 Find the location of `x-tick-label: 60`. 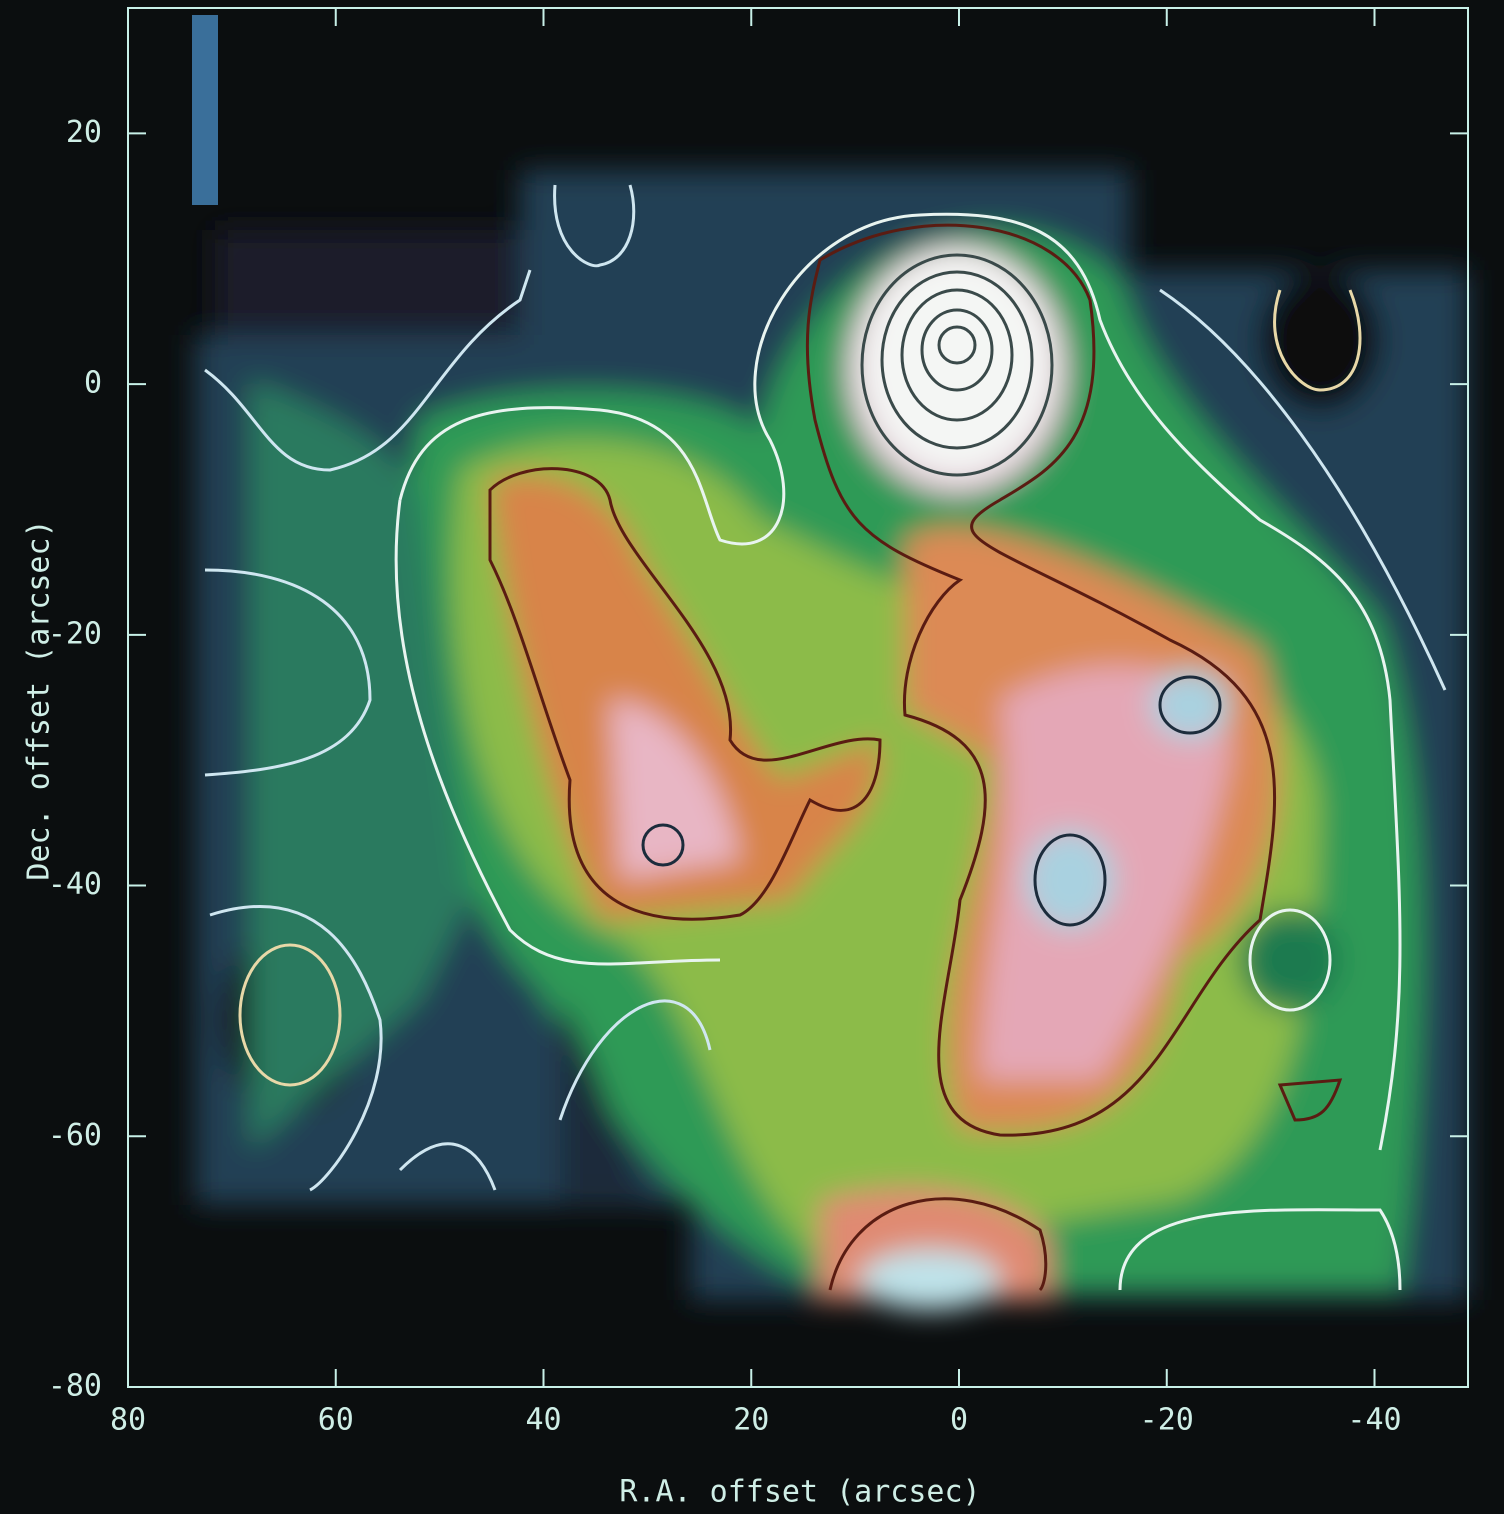

x-tick-label: 60 is located at coordinates (336, 1420).